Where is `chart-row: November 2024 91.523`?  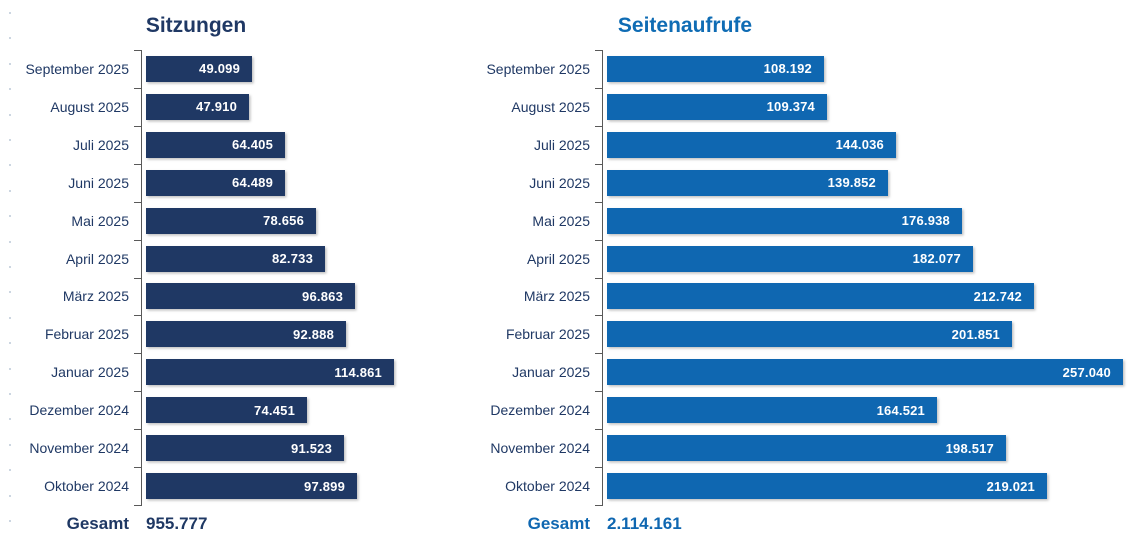
chart-row: November 2024 91.523 is located at coordinates (236, 448).